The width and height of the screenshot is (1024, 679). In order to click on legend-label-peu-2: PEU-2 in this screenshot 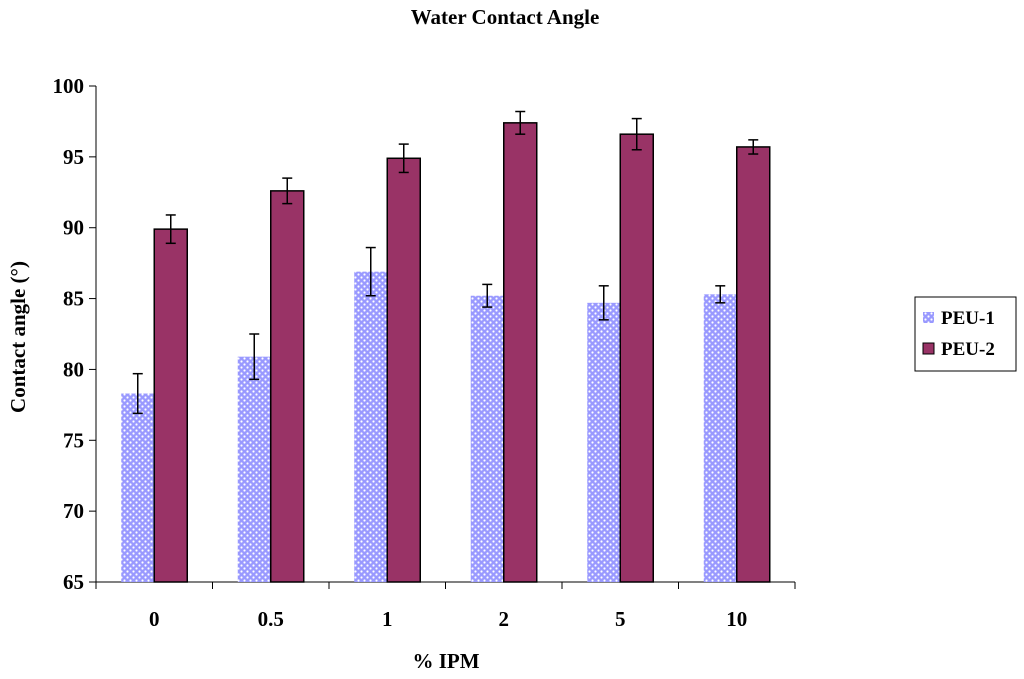, I will do `click(968, 349)`.